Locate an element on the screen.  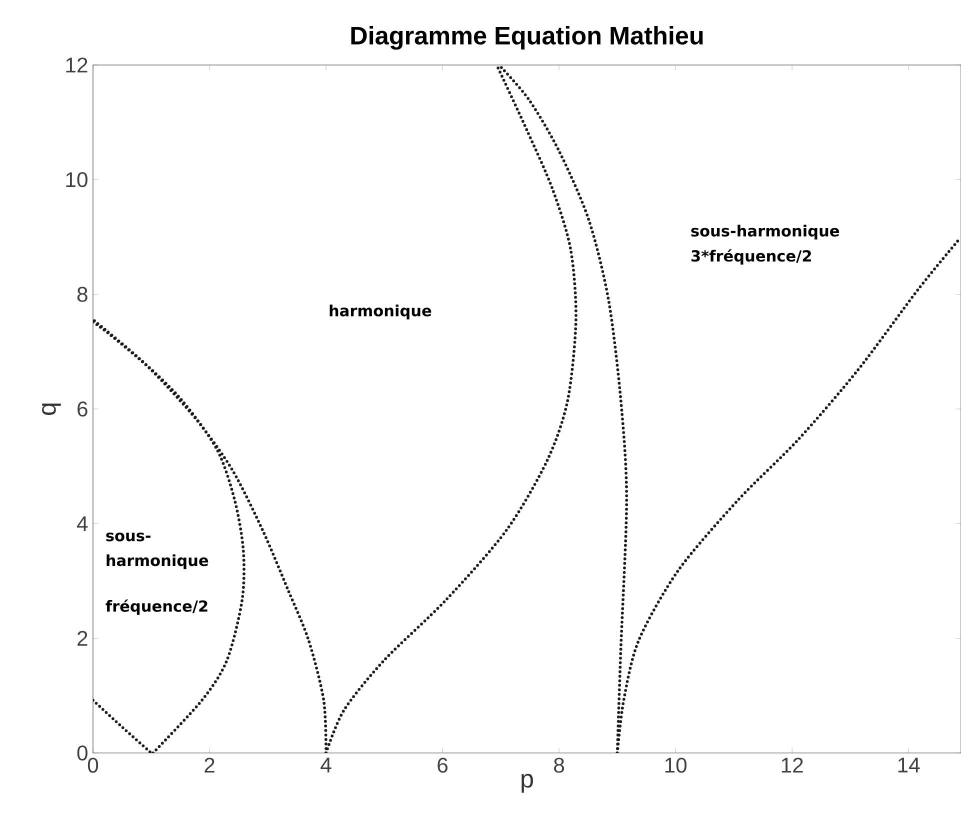
y-tick-label: 8 is located at coordinates (82, 294).